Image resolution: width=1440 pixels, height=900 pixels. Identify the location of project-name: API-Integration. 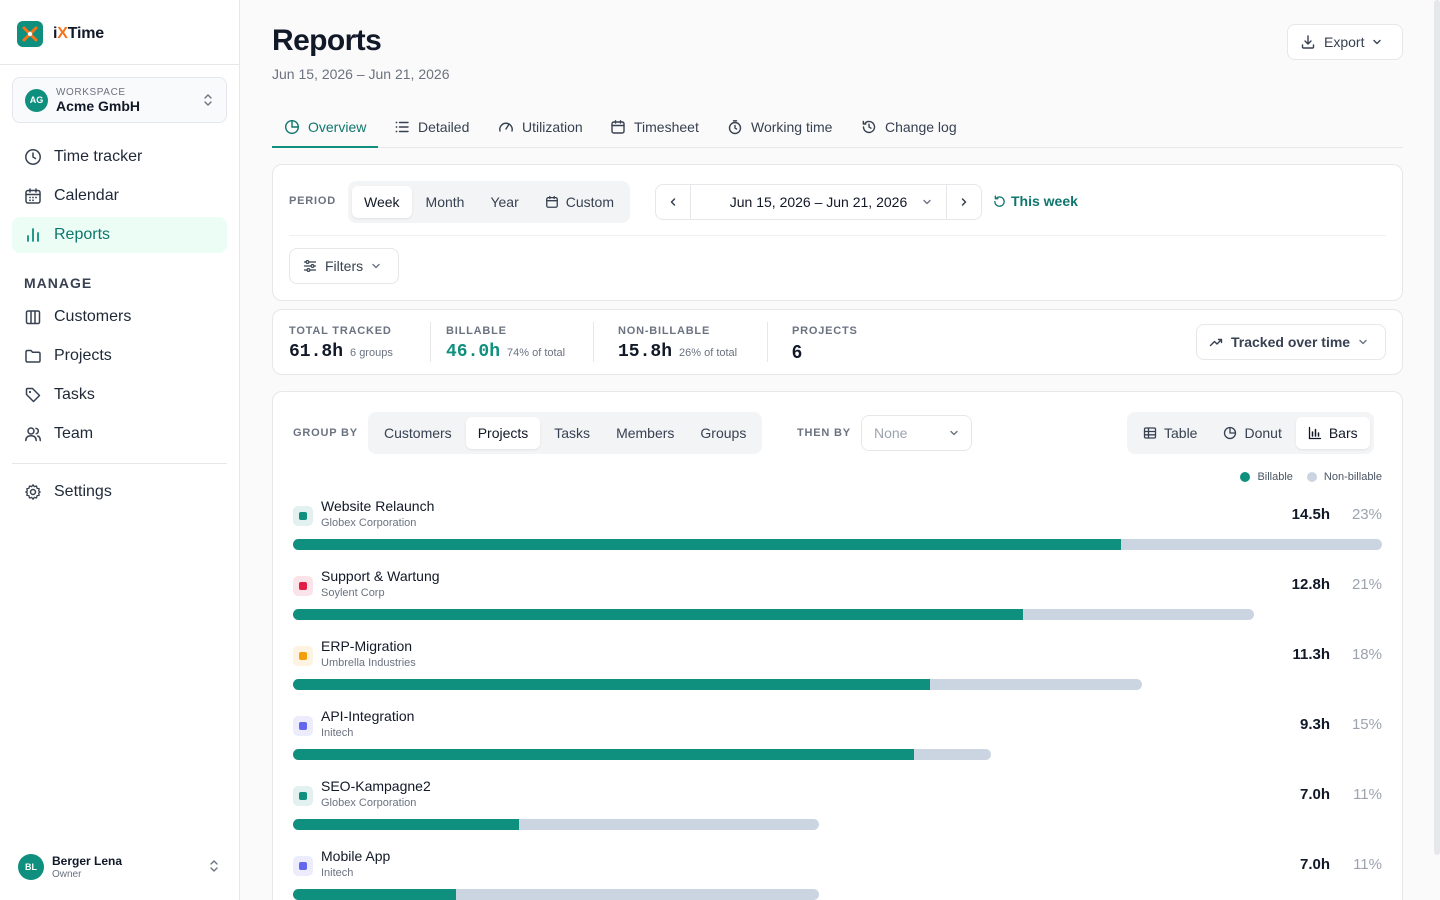
(368, 716).